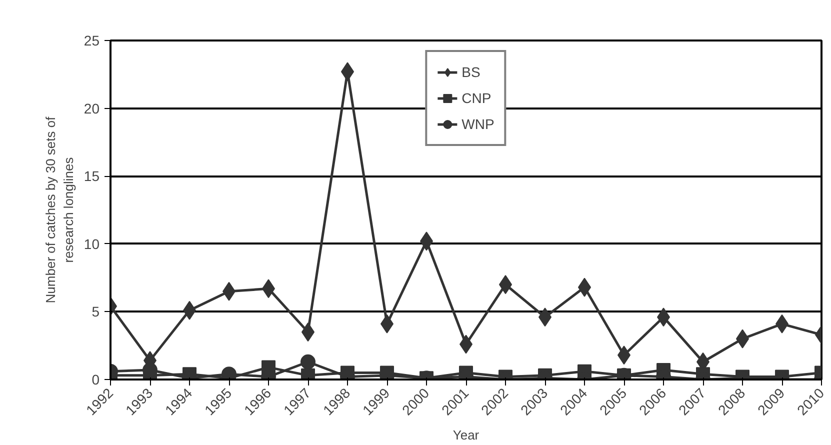 The width and height of the screenshot is (831, 445). Describe the element at coordinates (92, 108) in the screenshot. I see `y-tick-label: 20` at that location.